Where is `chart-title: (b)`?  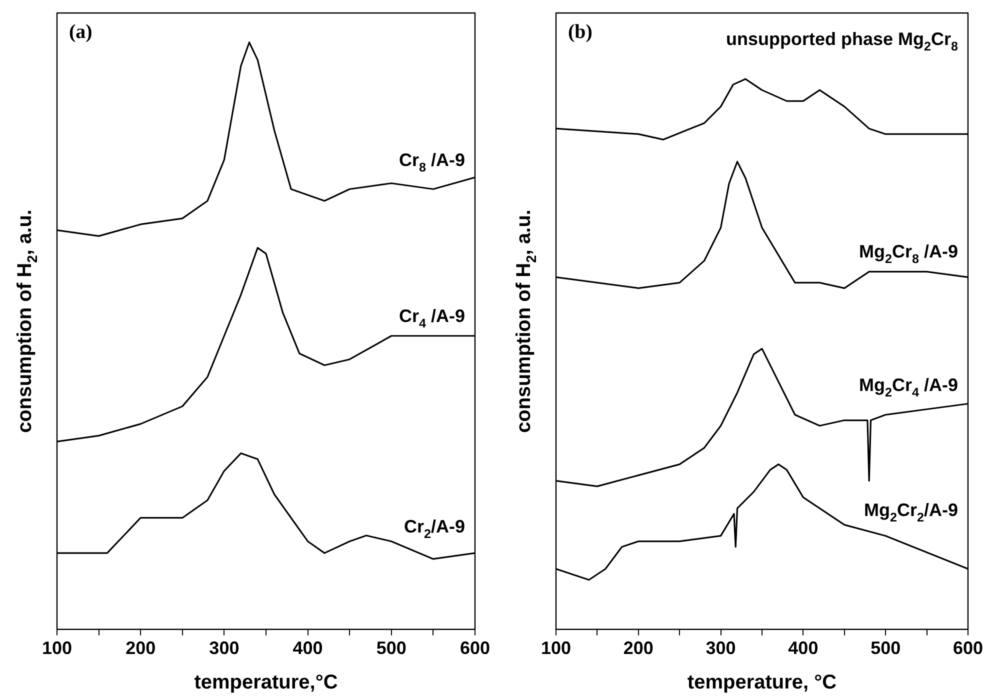
chart-title: (b) is located at coordinates (580, 32).